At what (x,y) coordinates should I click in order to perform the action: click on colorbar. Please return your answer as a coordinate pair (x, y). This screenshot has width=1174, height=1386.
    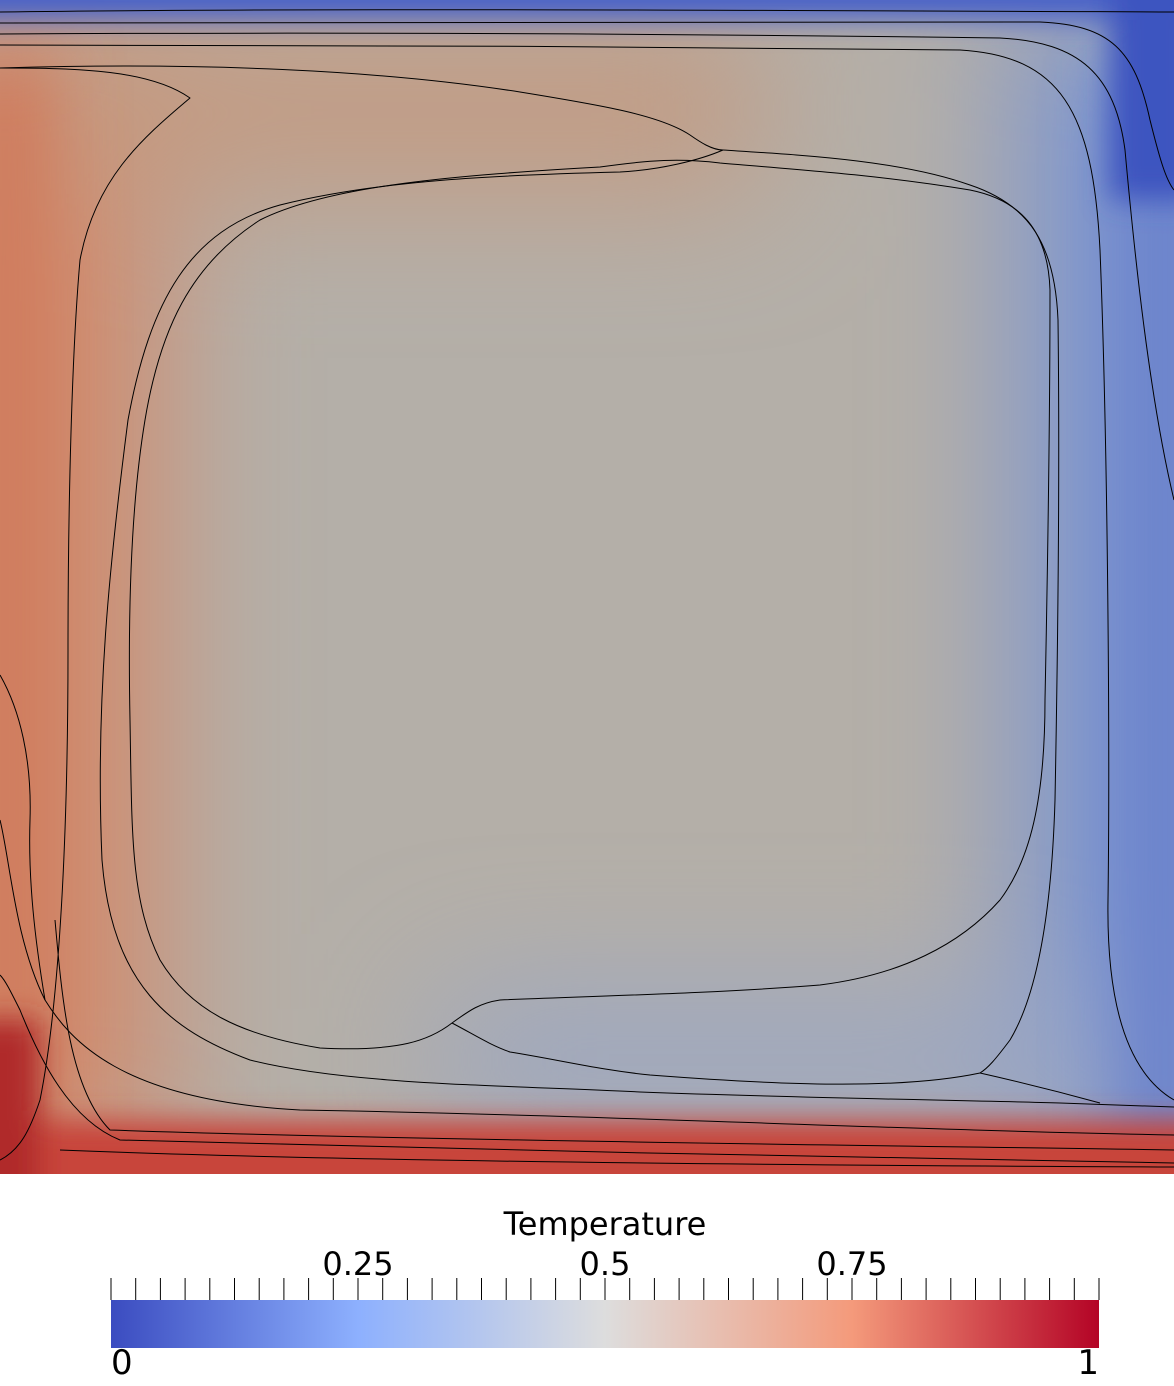
    Looking at the image, I should click on (605, 1324).